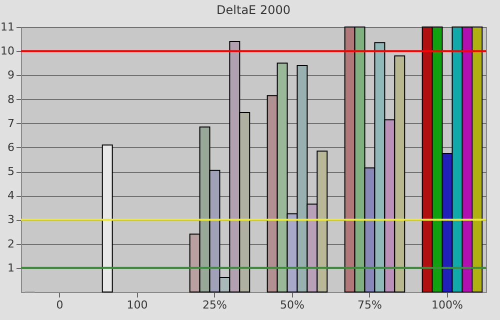 Image resolution: width=500 pixels, height=320 pixels. I want to click on chart-title: DeltaE 2000, so click(253, 10).